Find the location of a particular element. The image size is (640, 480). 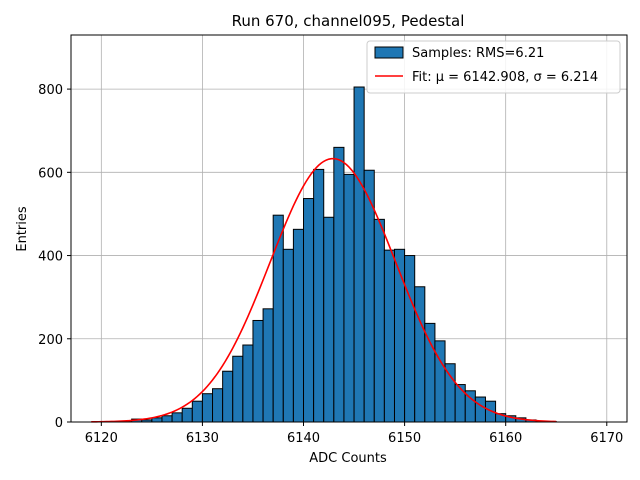

x-tick-label-0: 6120 is located at coordinates (101, 438).